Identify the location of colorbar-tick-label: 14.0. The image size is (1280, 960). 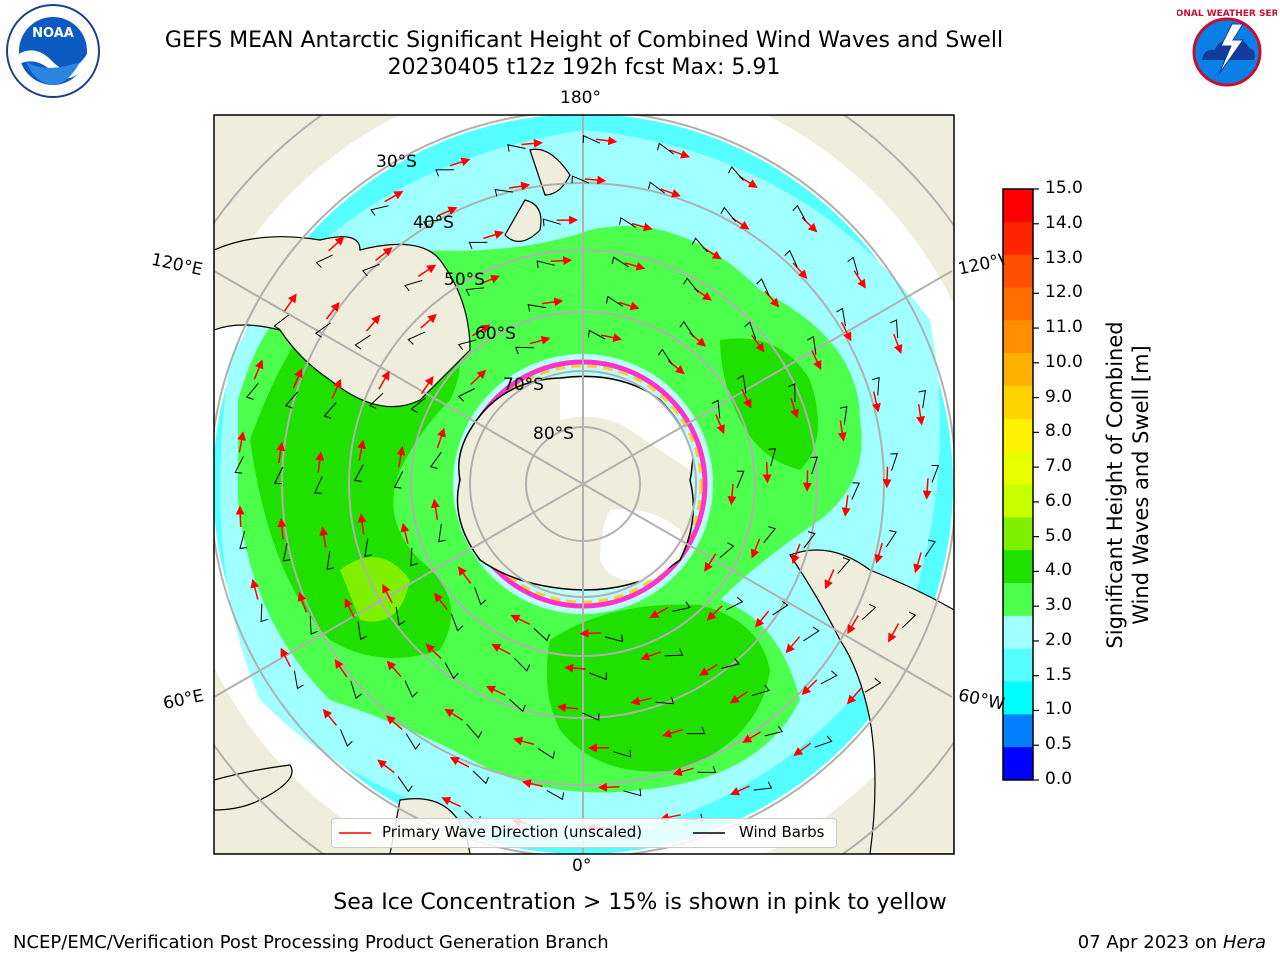
(1064, 222).